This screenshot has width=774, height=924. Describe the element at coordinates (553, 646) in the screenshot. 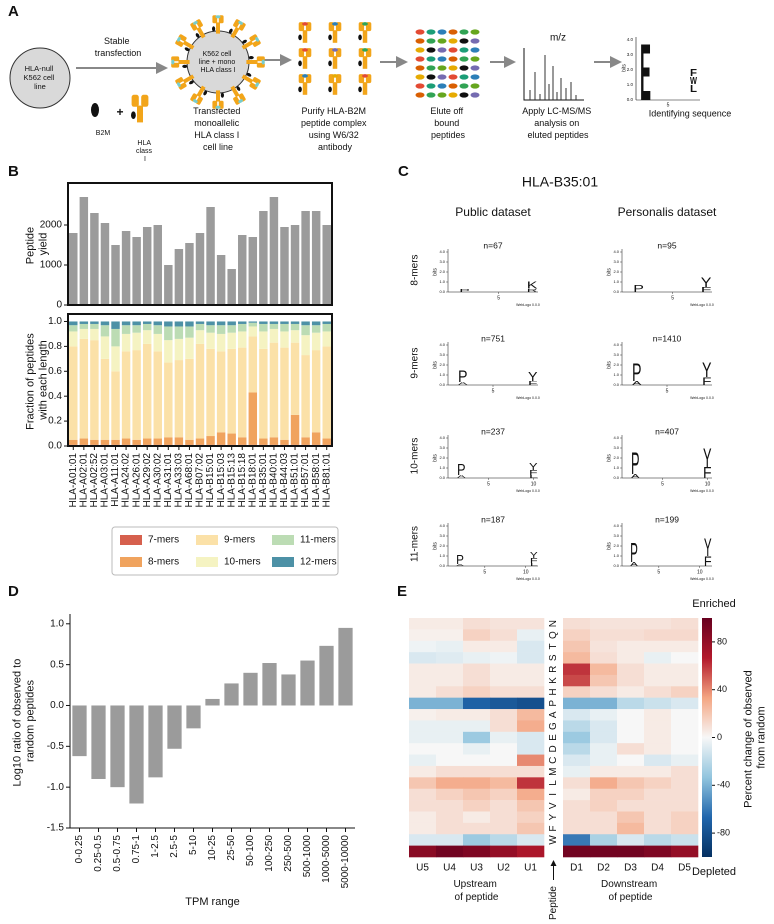

I see `row-label: T` at that location.